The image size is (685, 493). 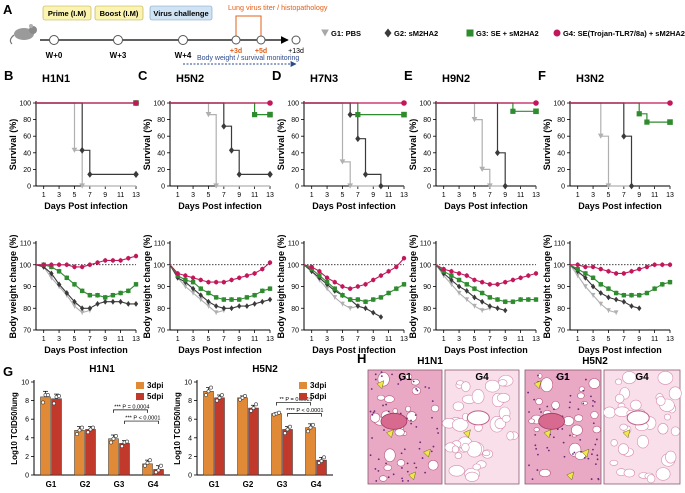 I want to click on y-tick-label: 40, so click(x=427, y=153).